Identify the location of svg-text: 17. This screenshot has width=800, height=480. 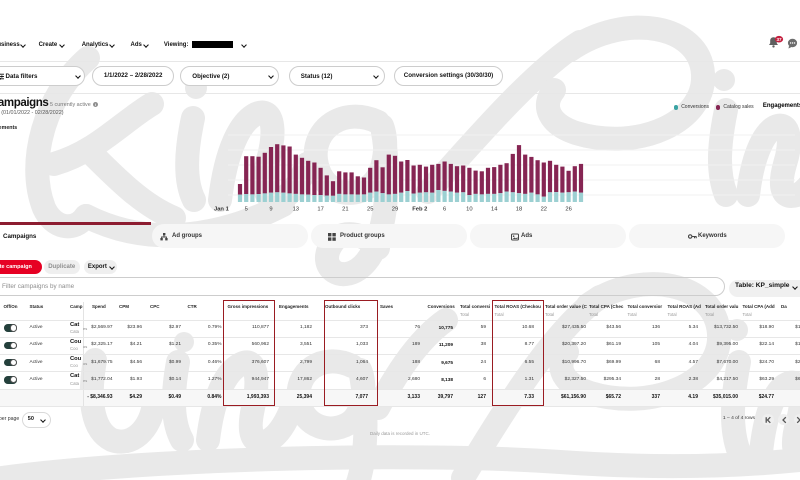
(320, 210).